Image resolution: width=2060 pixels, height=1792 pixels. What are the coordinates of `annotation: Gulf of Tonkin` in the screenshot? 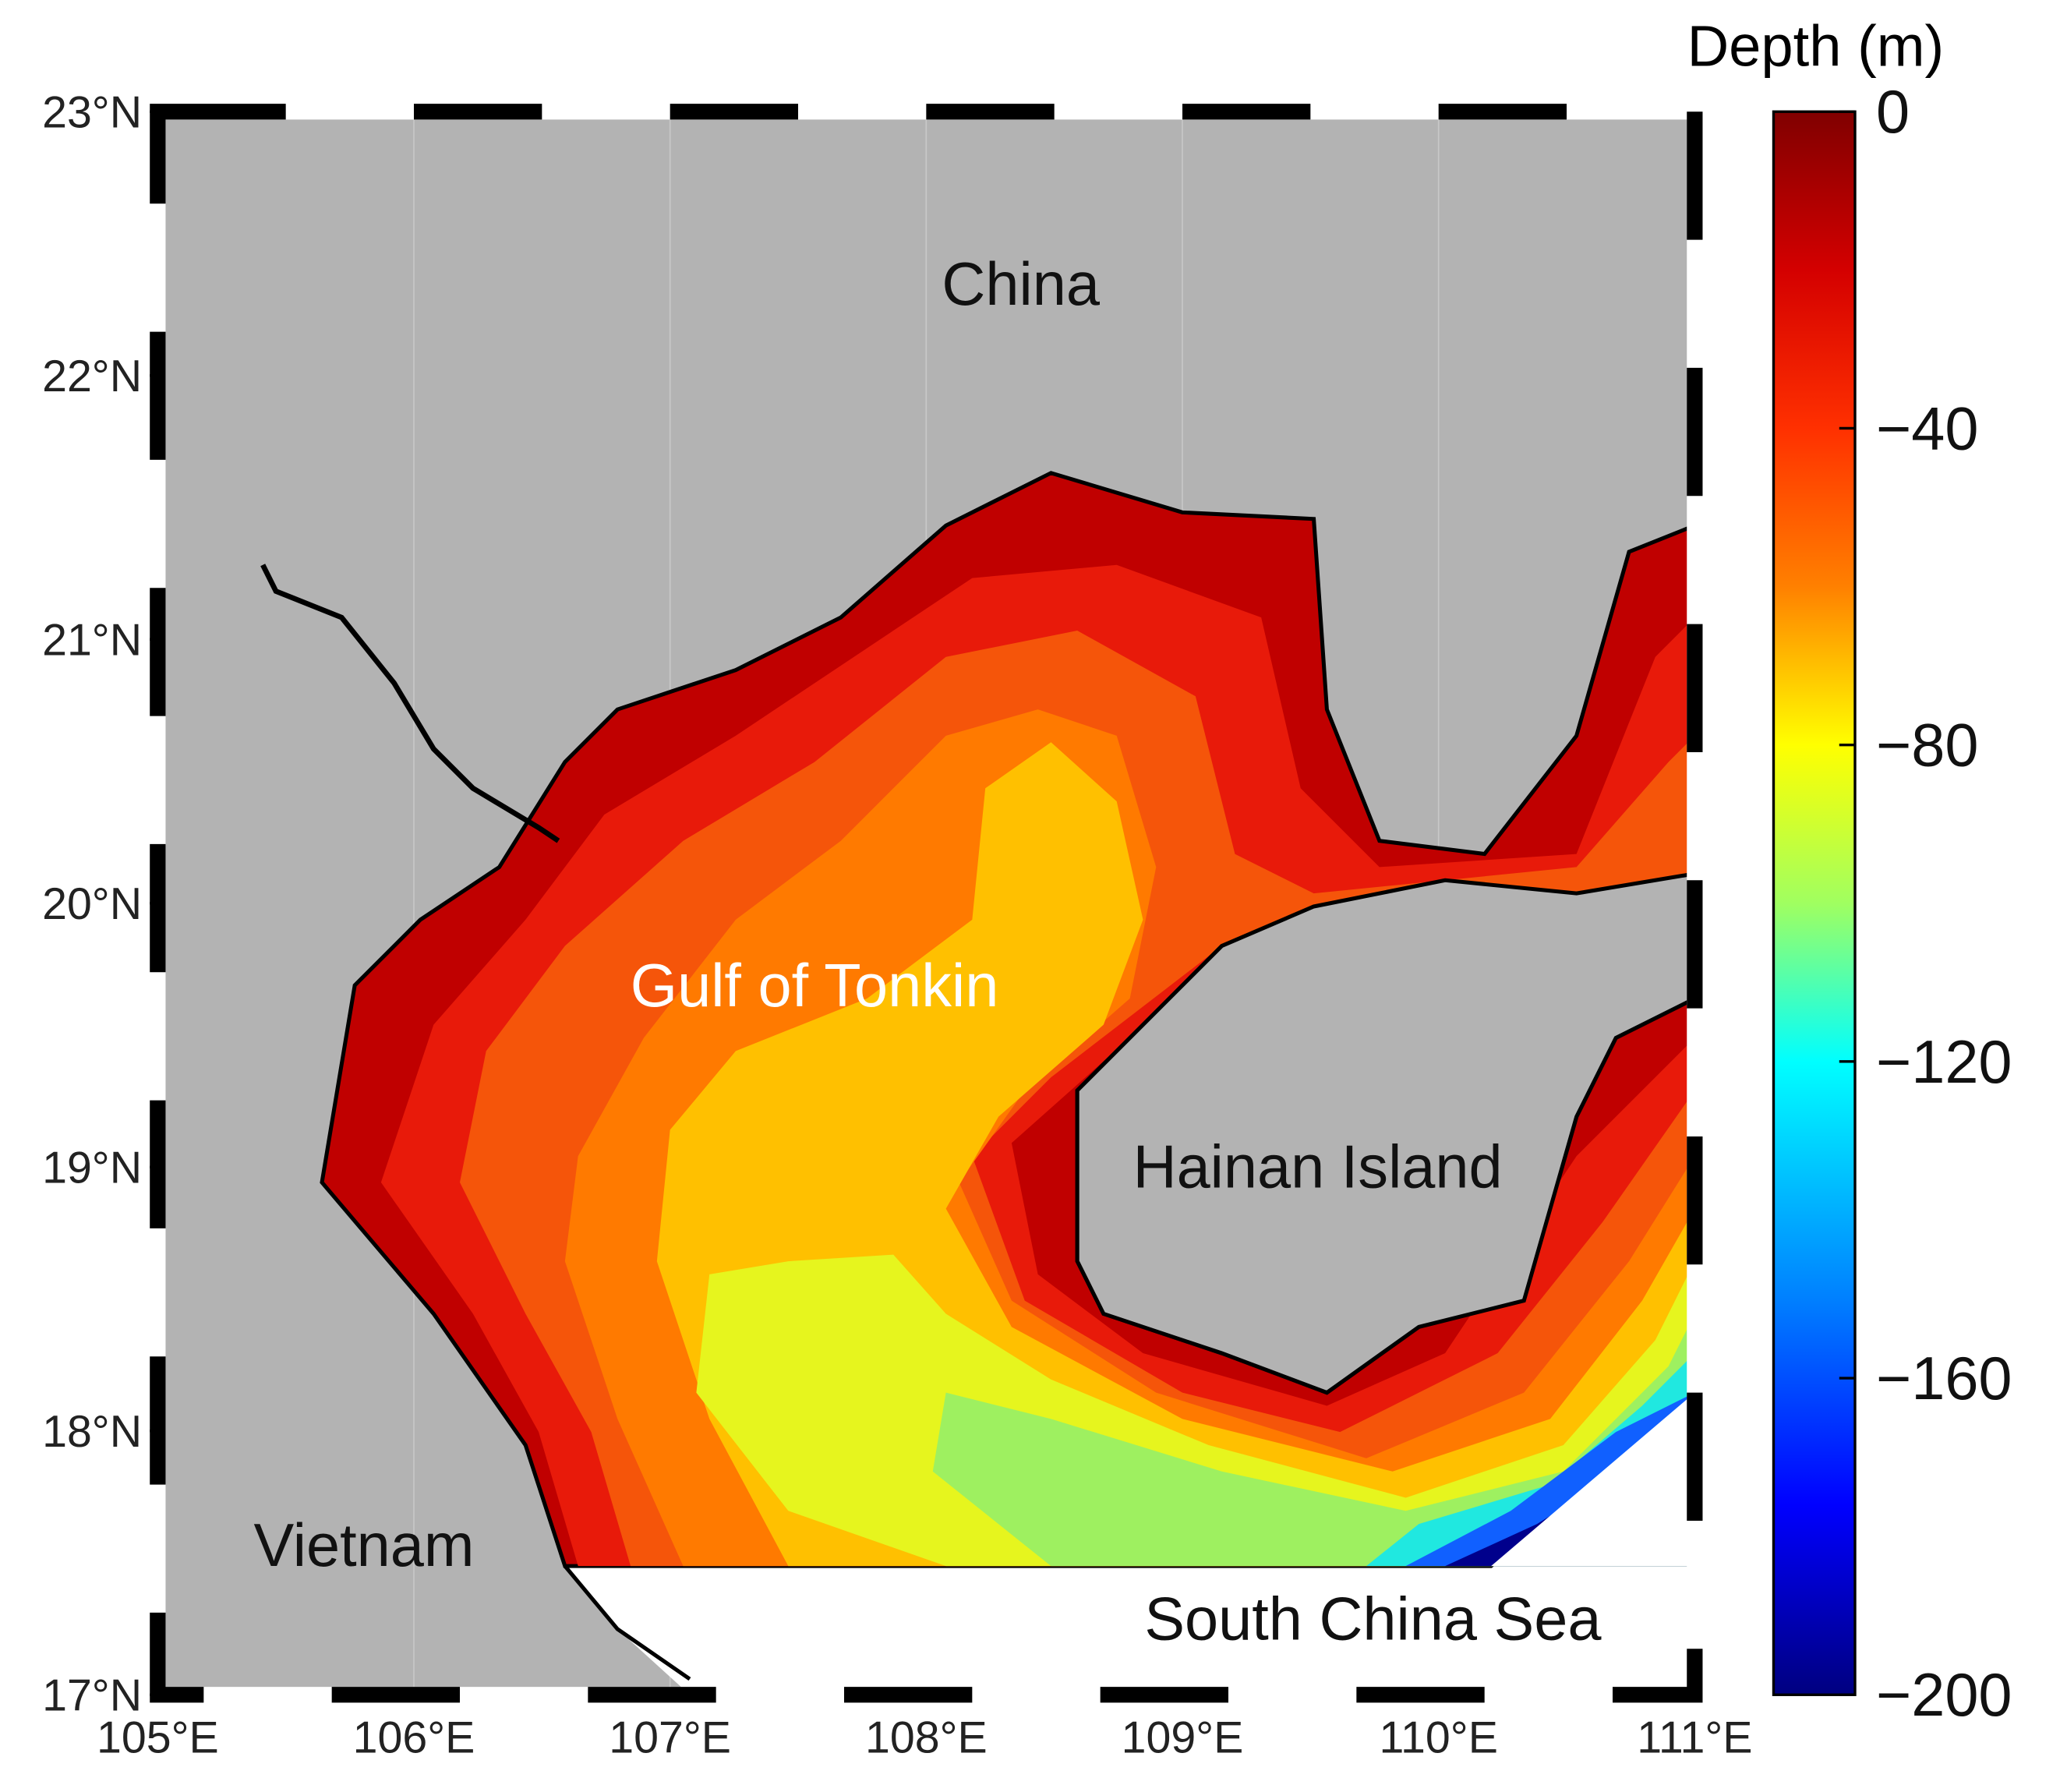 It's located at (815, 987).